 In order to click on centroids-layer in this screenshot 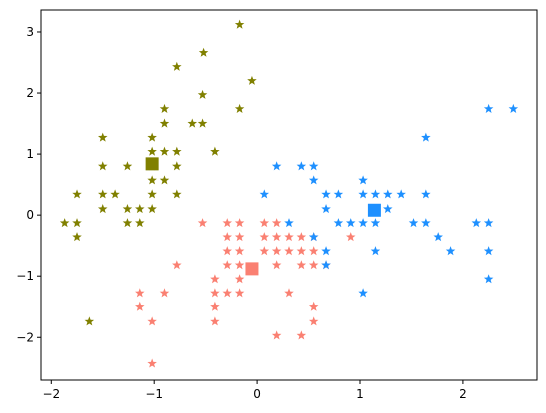, I will do `click(263, 216)`.